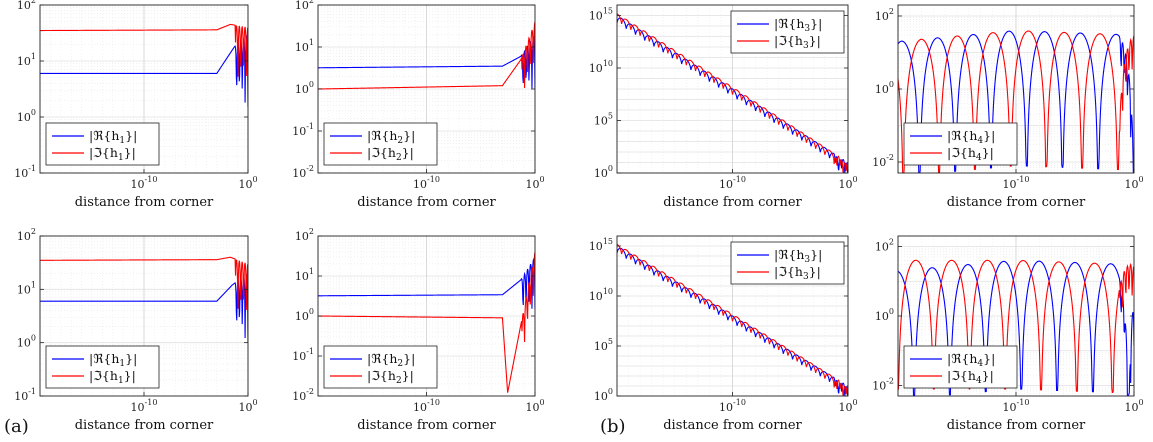  I want to click on legend: |ℜ{h2}||ℑ{h2}|, so click(380, 144).